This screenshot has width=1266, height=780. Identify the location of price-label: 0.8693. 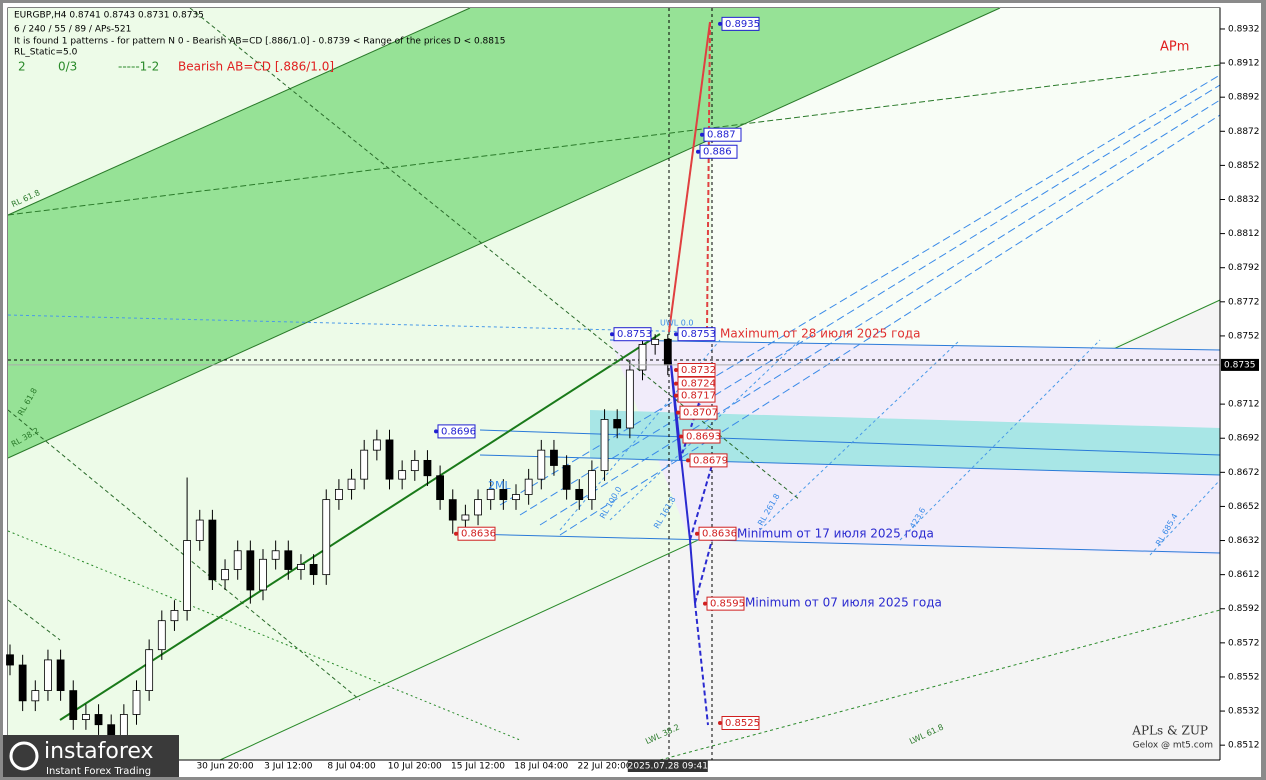
(703, 437).